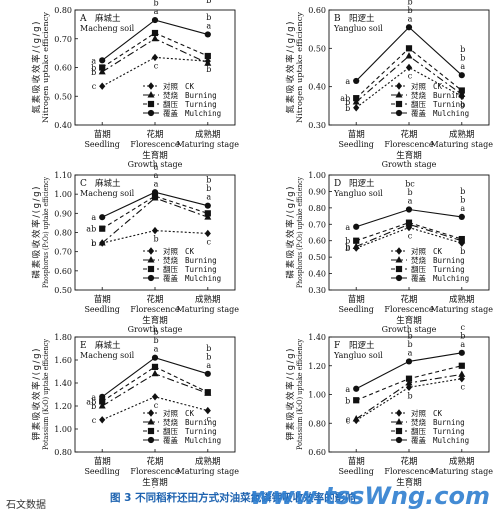 The width and height of the screenshot is (496, 511). I want to click on x-tick-label-en: Maturing stage, so click(462, 144).